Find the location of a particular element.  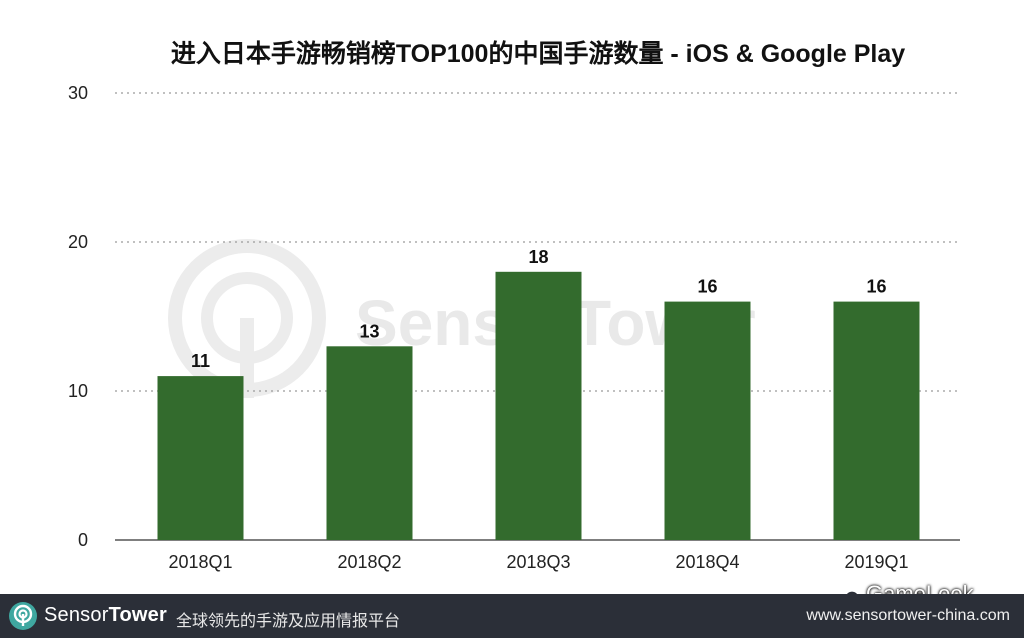

bar-2018Q2 is located at coordinates (369, 443).